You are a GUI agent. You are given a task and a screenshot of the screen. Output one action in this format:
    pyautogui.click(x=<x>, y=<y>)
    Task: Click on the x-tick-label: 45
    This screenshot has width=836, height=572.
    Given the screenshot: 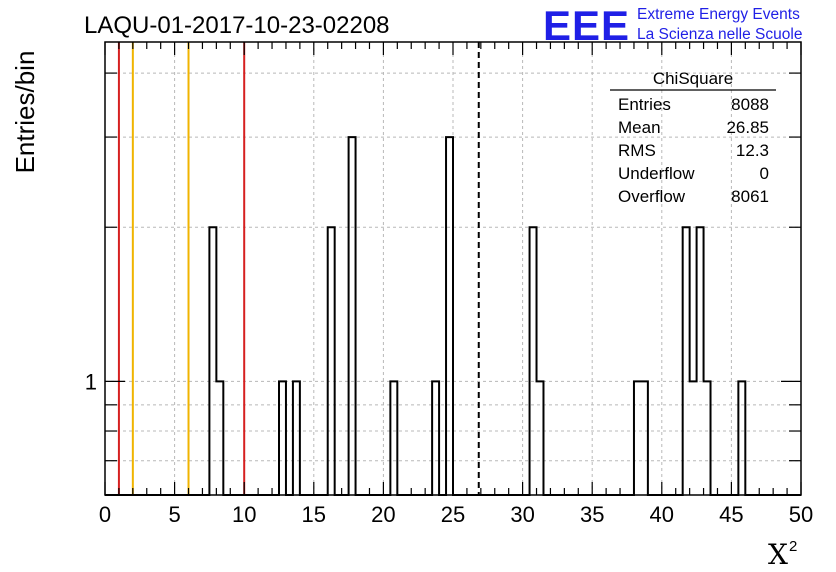 What is the action you would take?
    pyautogui.click(x=731, y=514)
    